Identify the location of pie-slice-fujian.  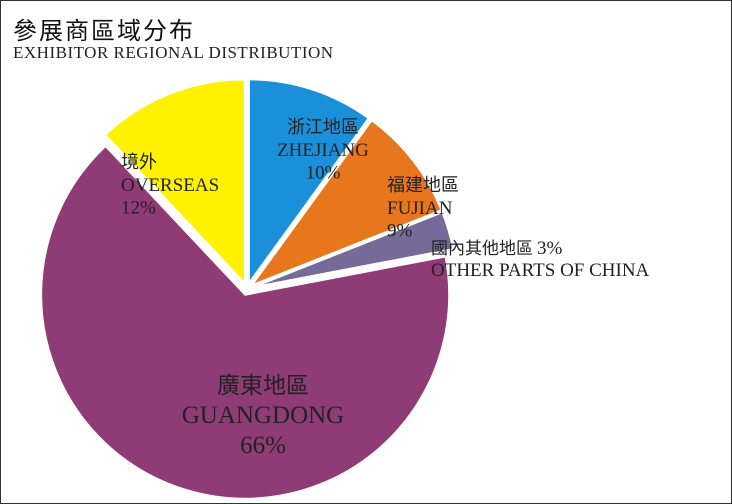
(345, 203).